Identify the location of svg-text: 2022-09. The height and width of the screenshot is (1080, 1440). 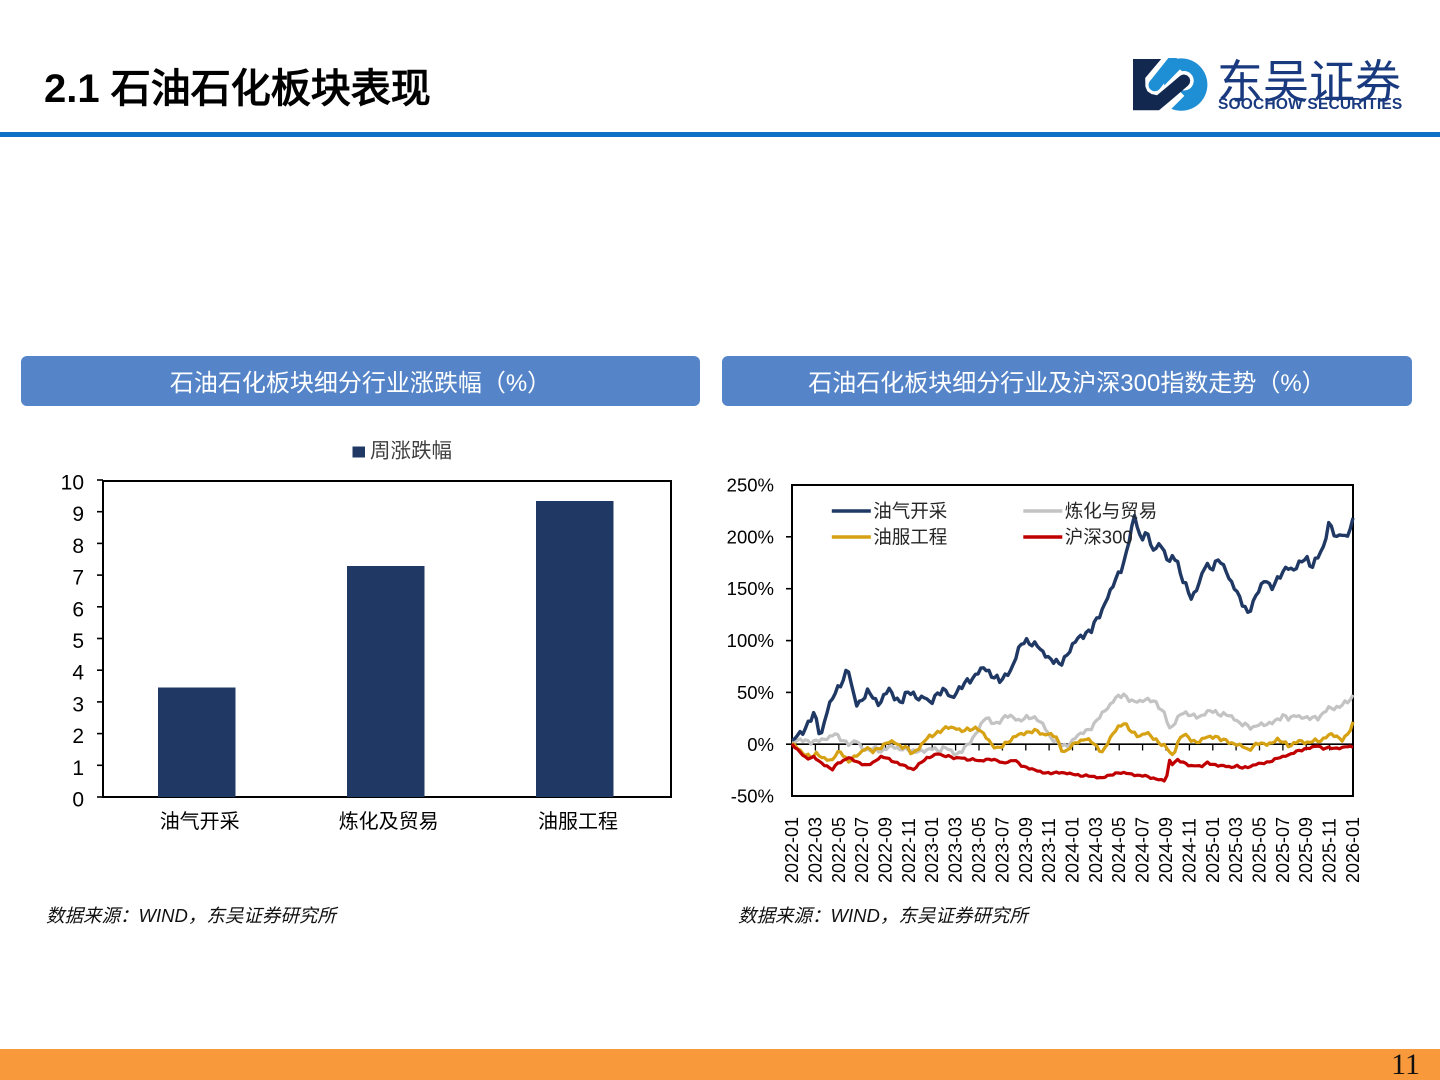
(886, 850).